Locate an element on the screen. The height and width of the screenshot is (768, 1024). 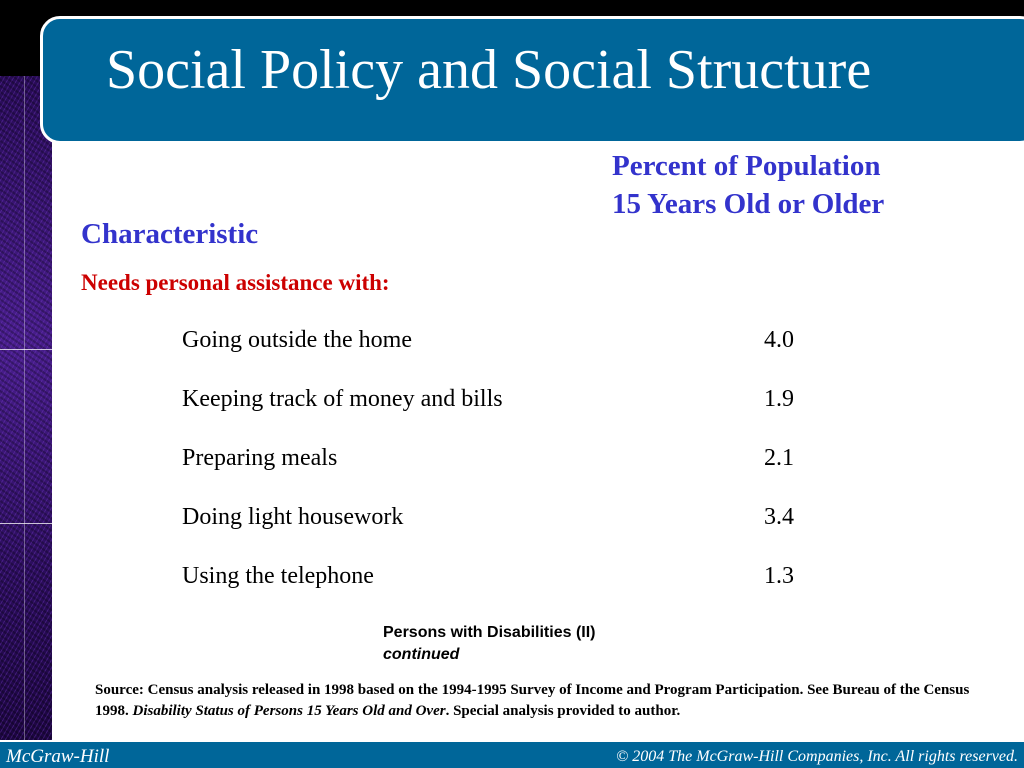
strip-divider-line is located at coordinates (24, 408).